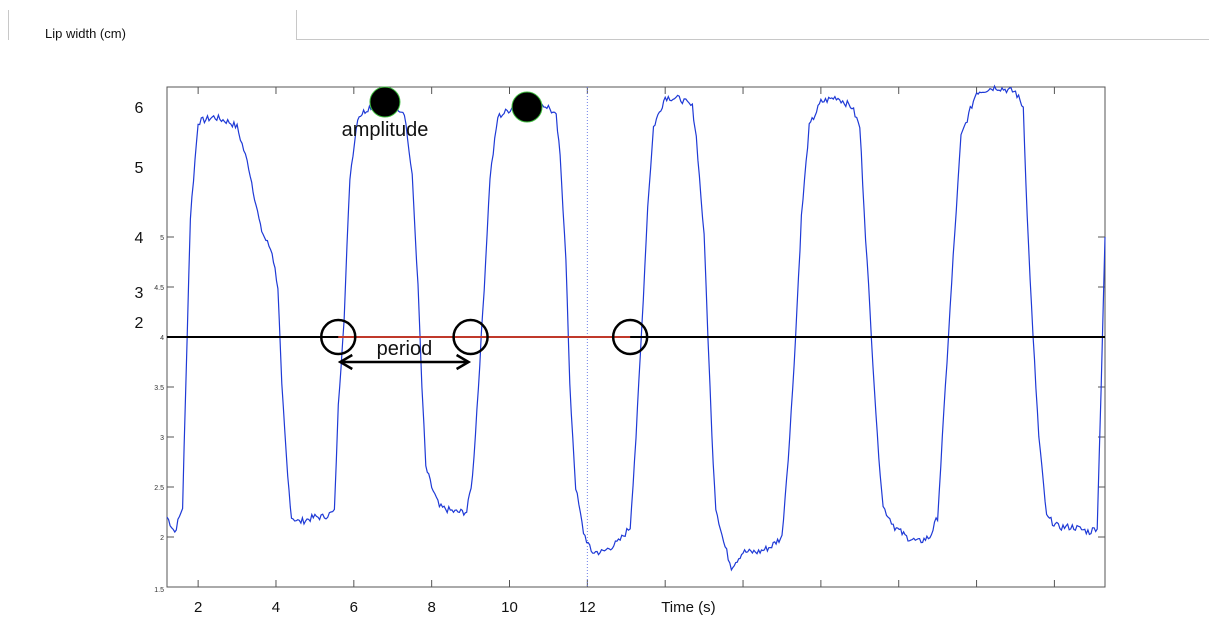 This screenshot has height=618, width=1209. I want to click on header-bar: Lip width (cm), so click(604, 30).